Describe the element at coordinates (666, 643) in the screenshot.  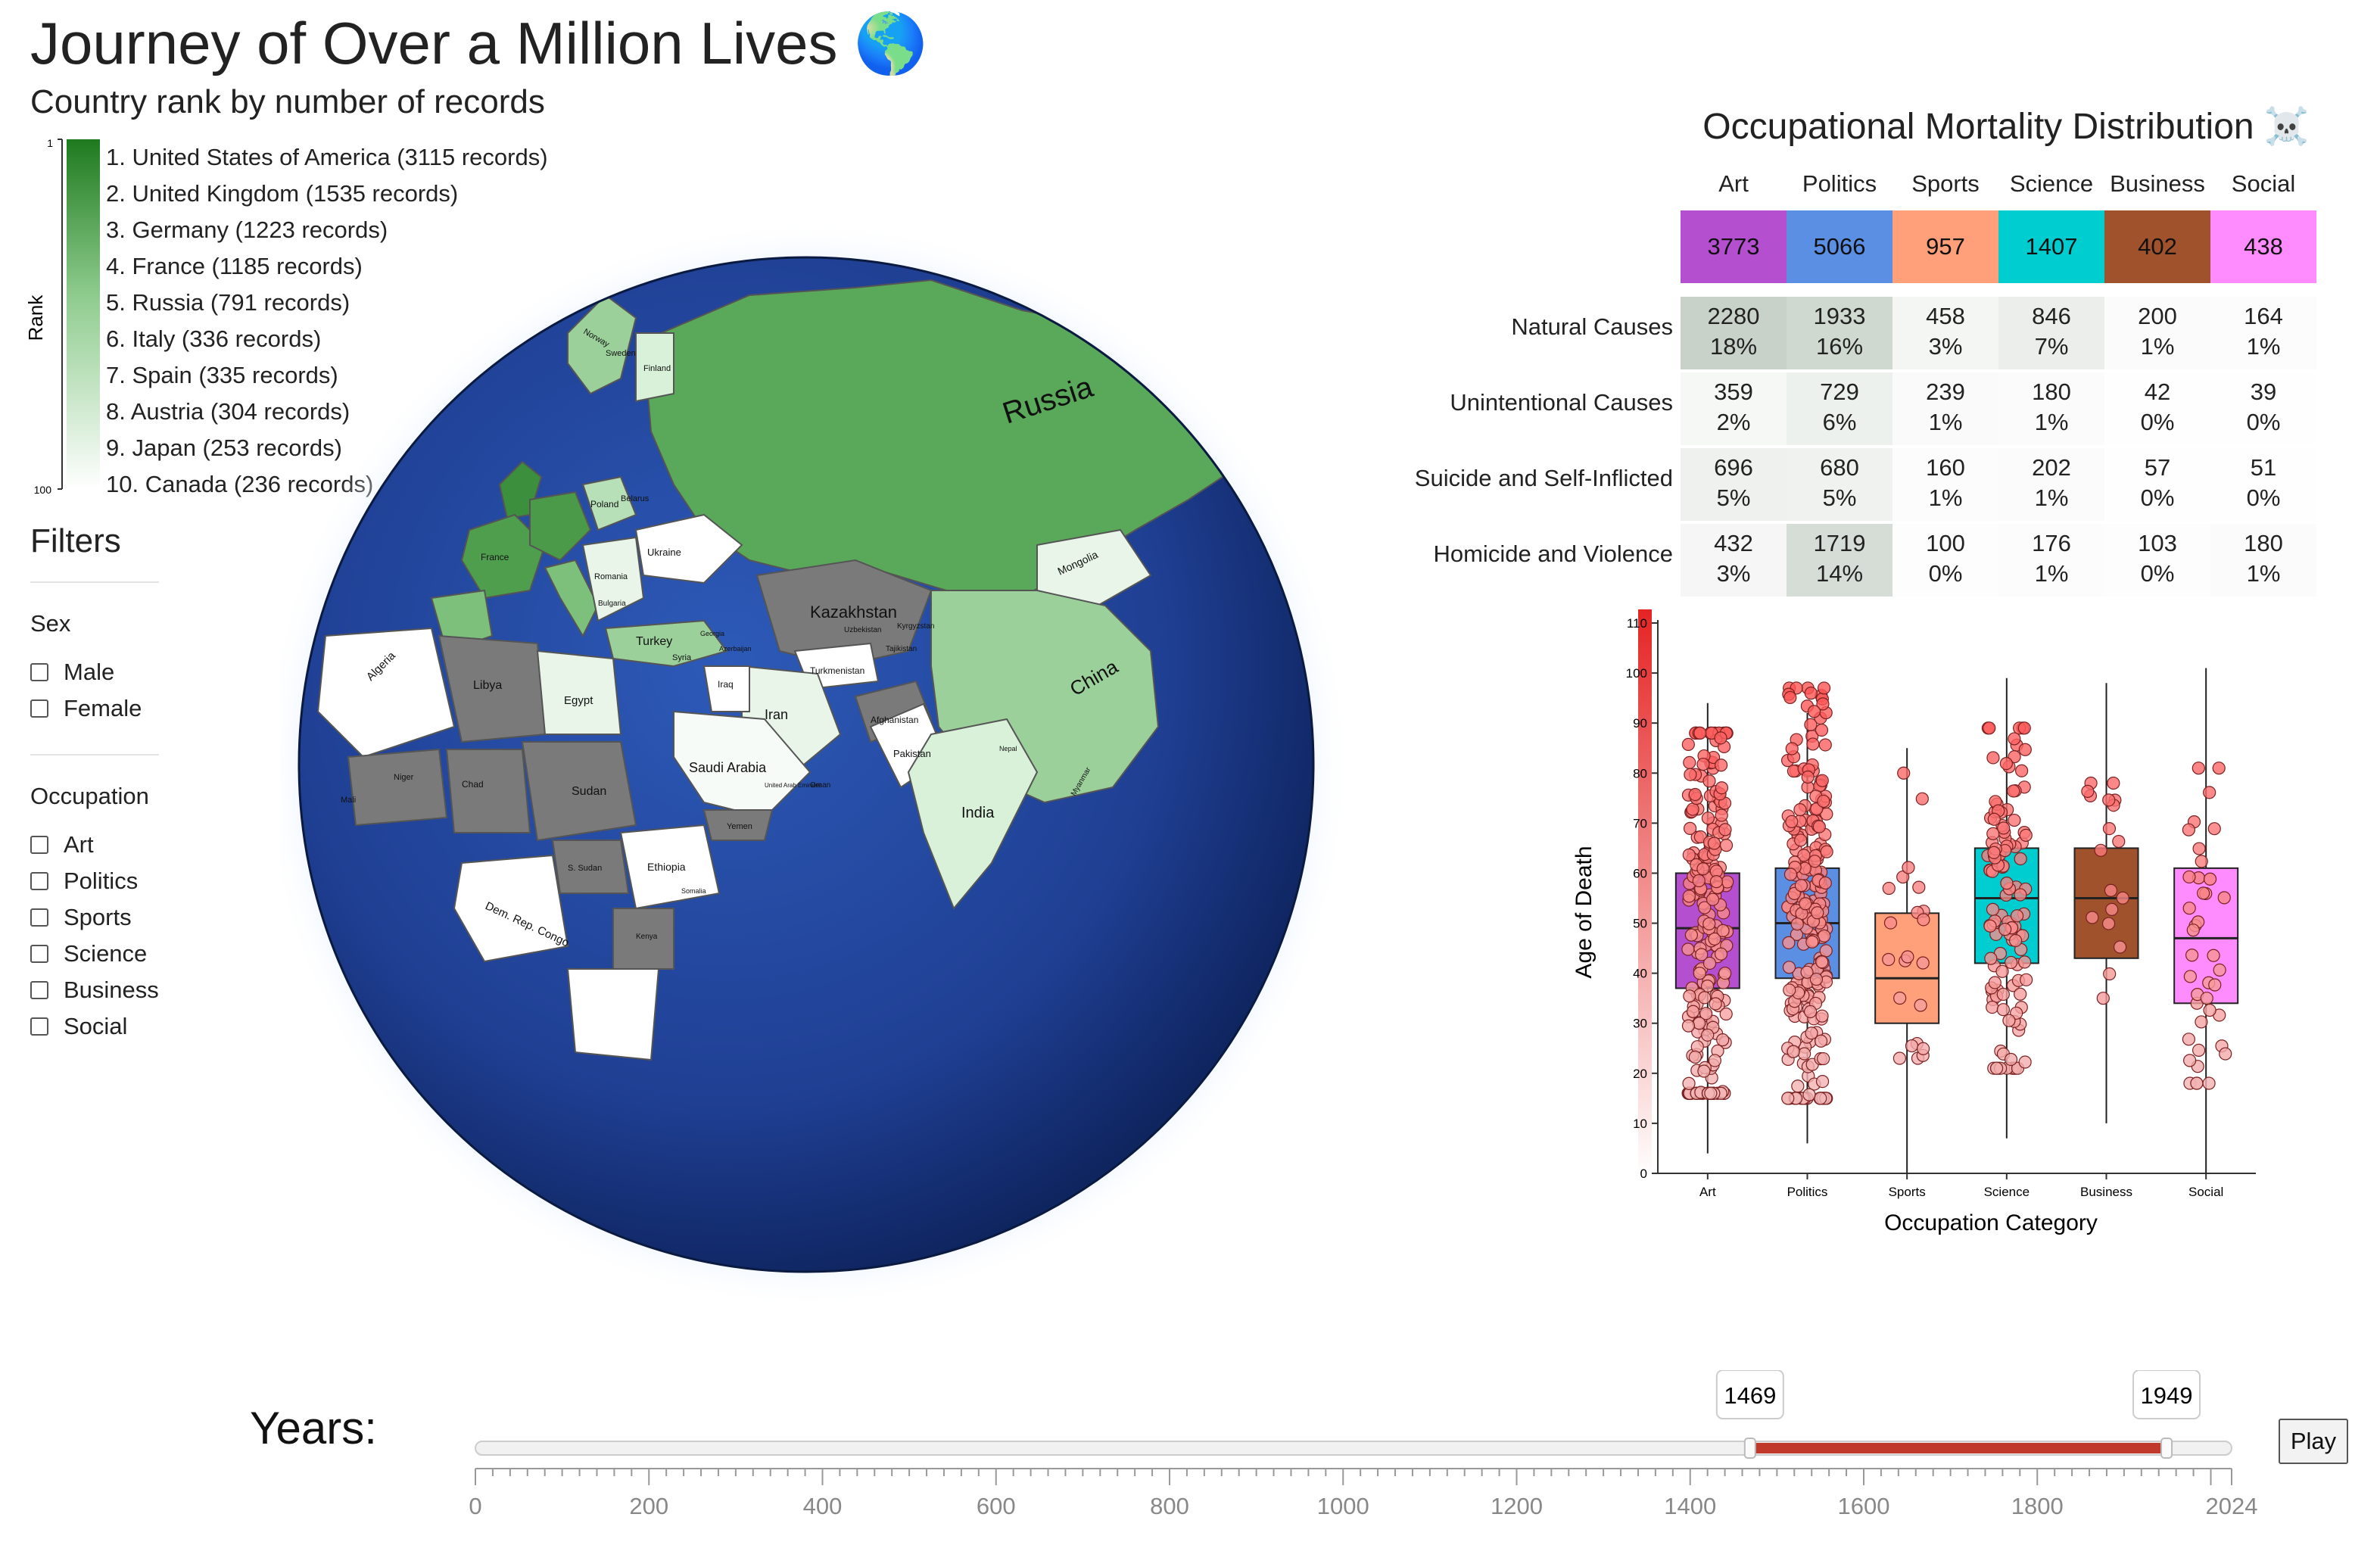
I see `country-turkey` at that location.